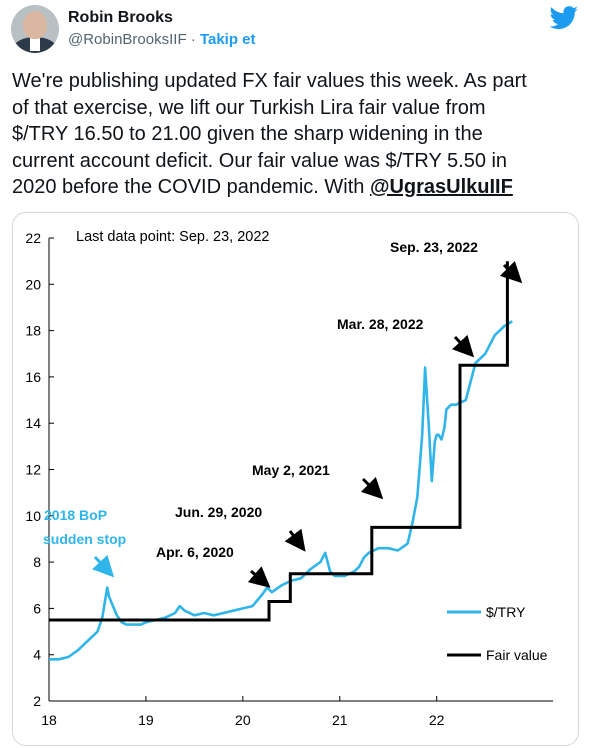 The width and height of the screenshot is (596, 748). What do you see at coordinates (434, 247) in the screenshot?
I see `annotation-sep-2022: Sep. 23, 2022` at bounding box center [434, 247].